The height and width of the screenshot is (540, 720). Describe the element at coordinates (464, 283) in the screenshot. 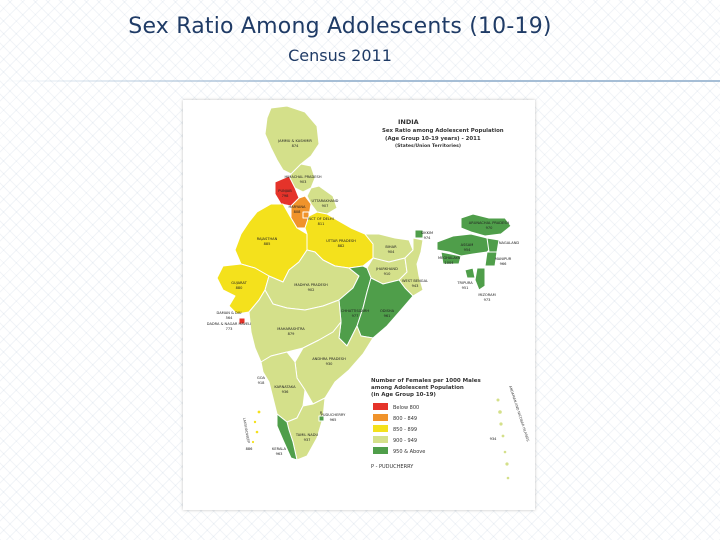

I see `state-name-label: TRIPURA` at that location.